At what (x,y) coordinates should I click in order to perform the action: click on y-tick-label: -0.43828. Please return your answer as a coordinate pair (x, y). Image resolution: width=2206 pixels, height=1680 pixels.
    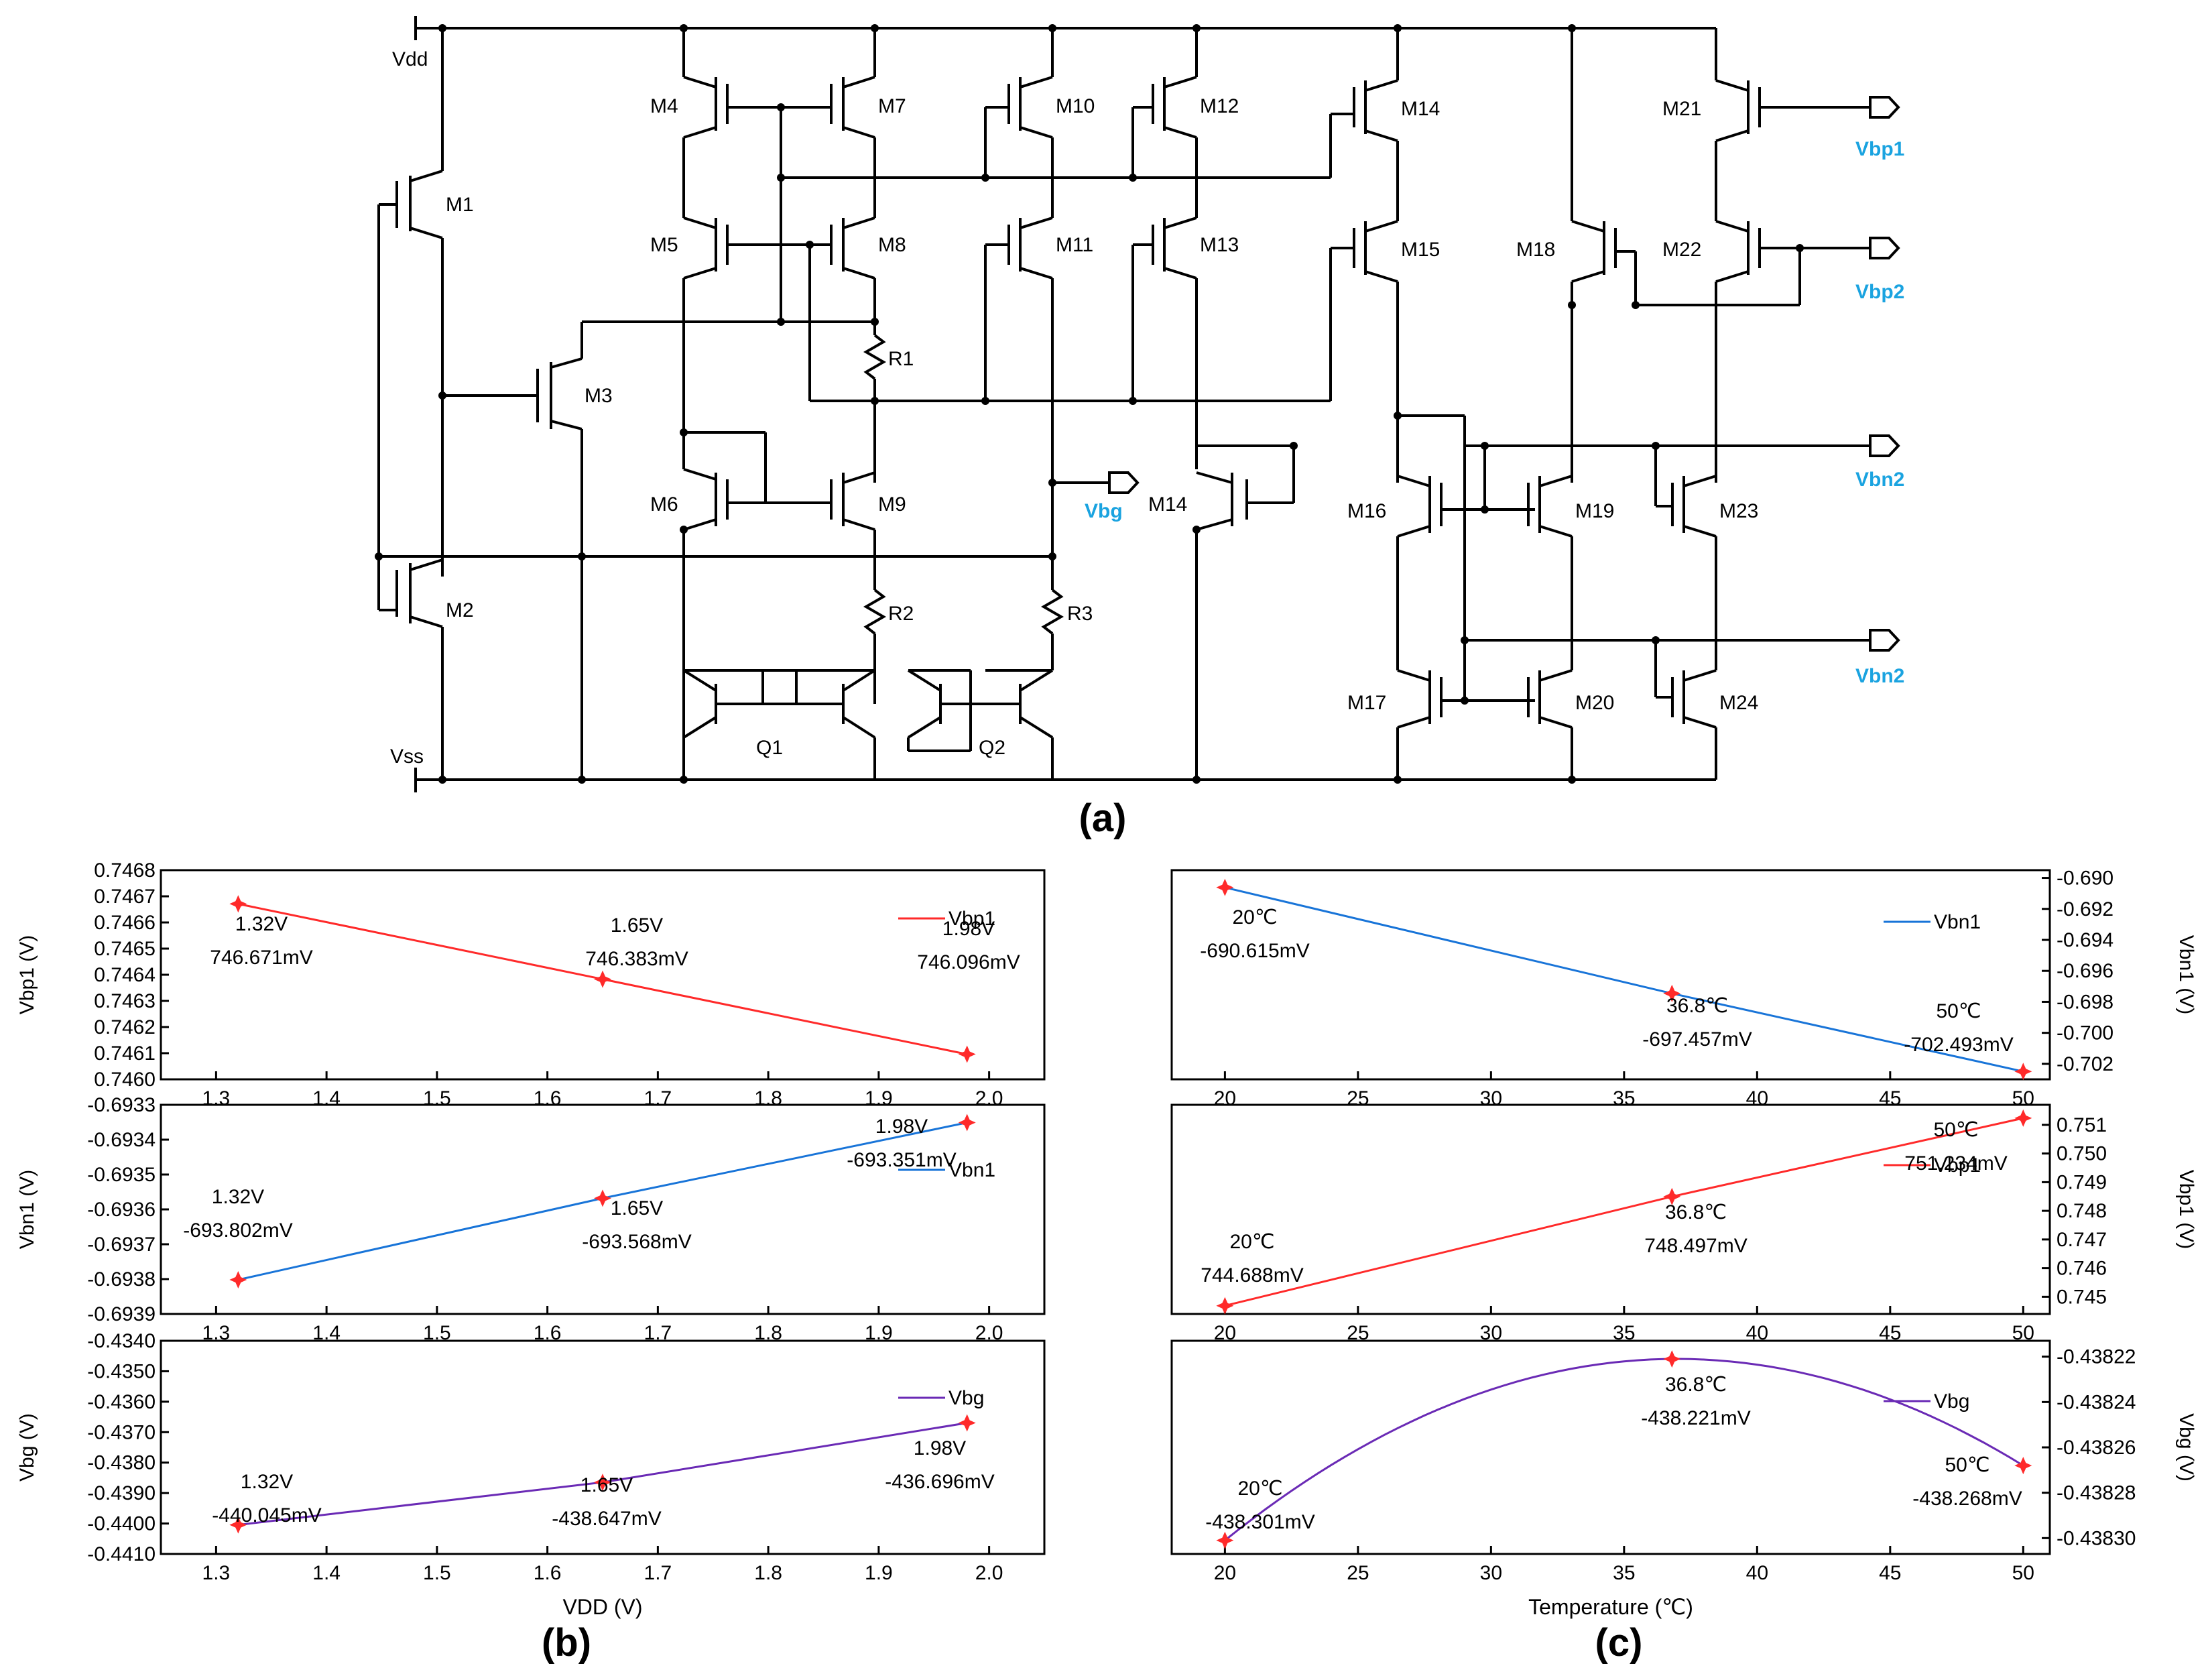
    Looking at the image, I should click on (2096, 1493).